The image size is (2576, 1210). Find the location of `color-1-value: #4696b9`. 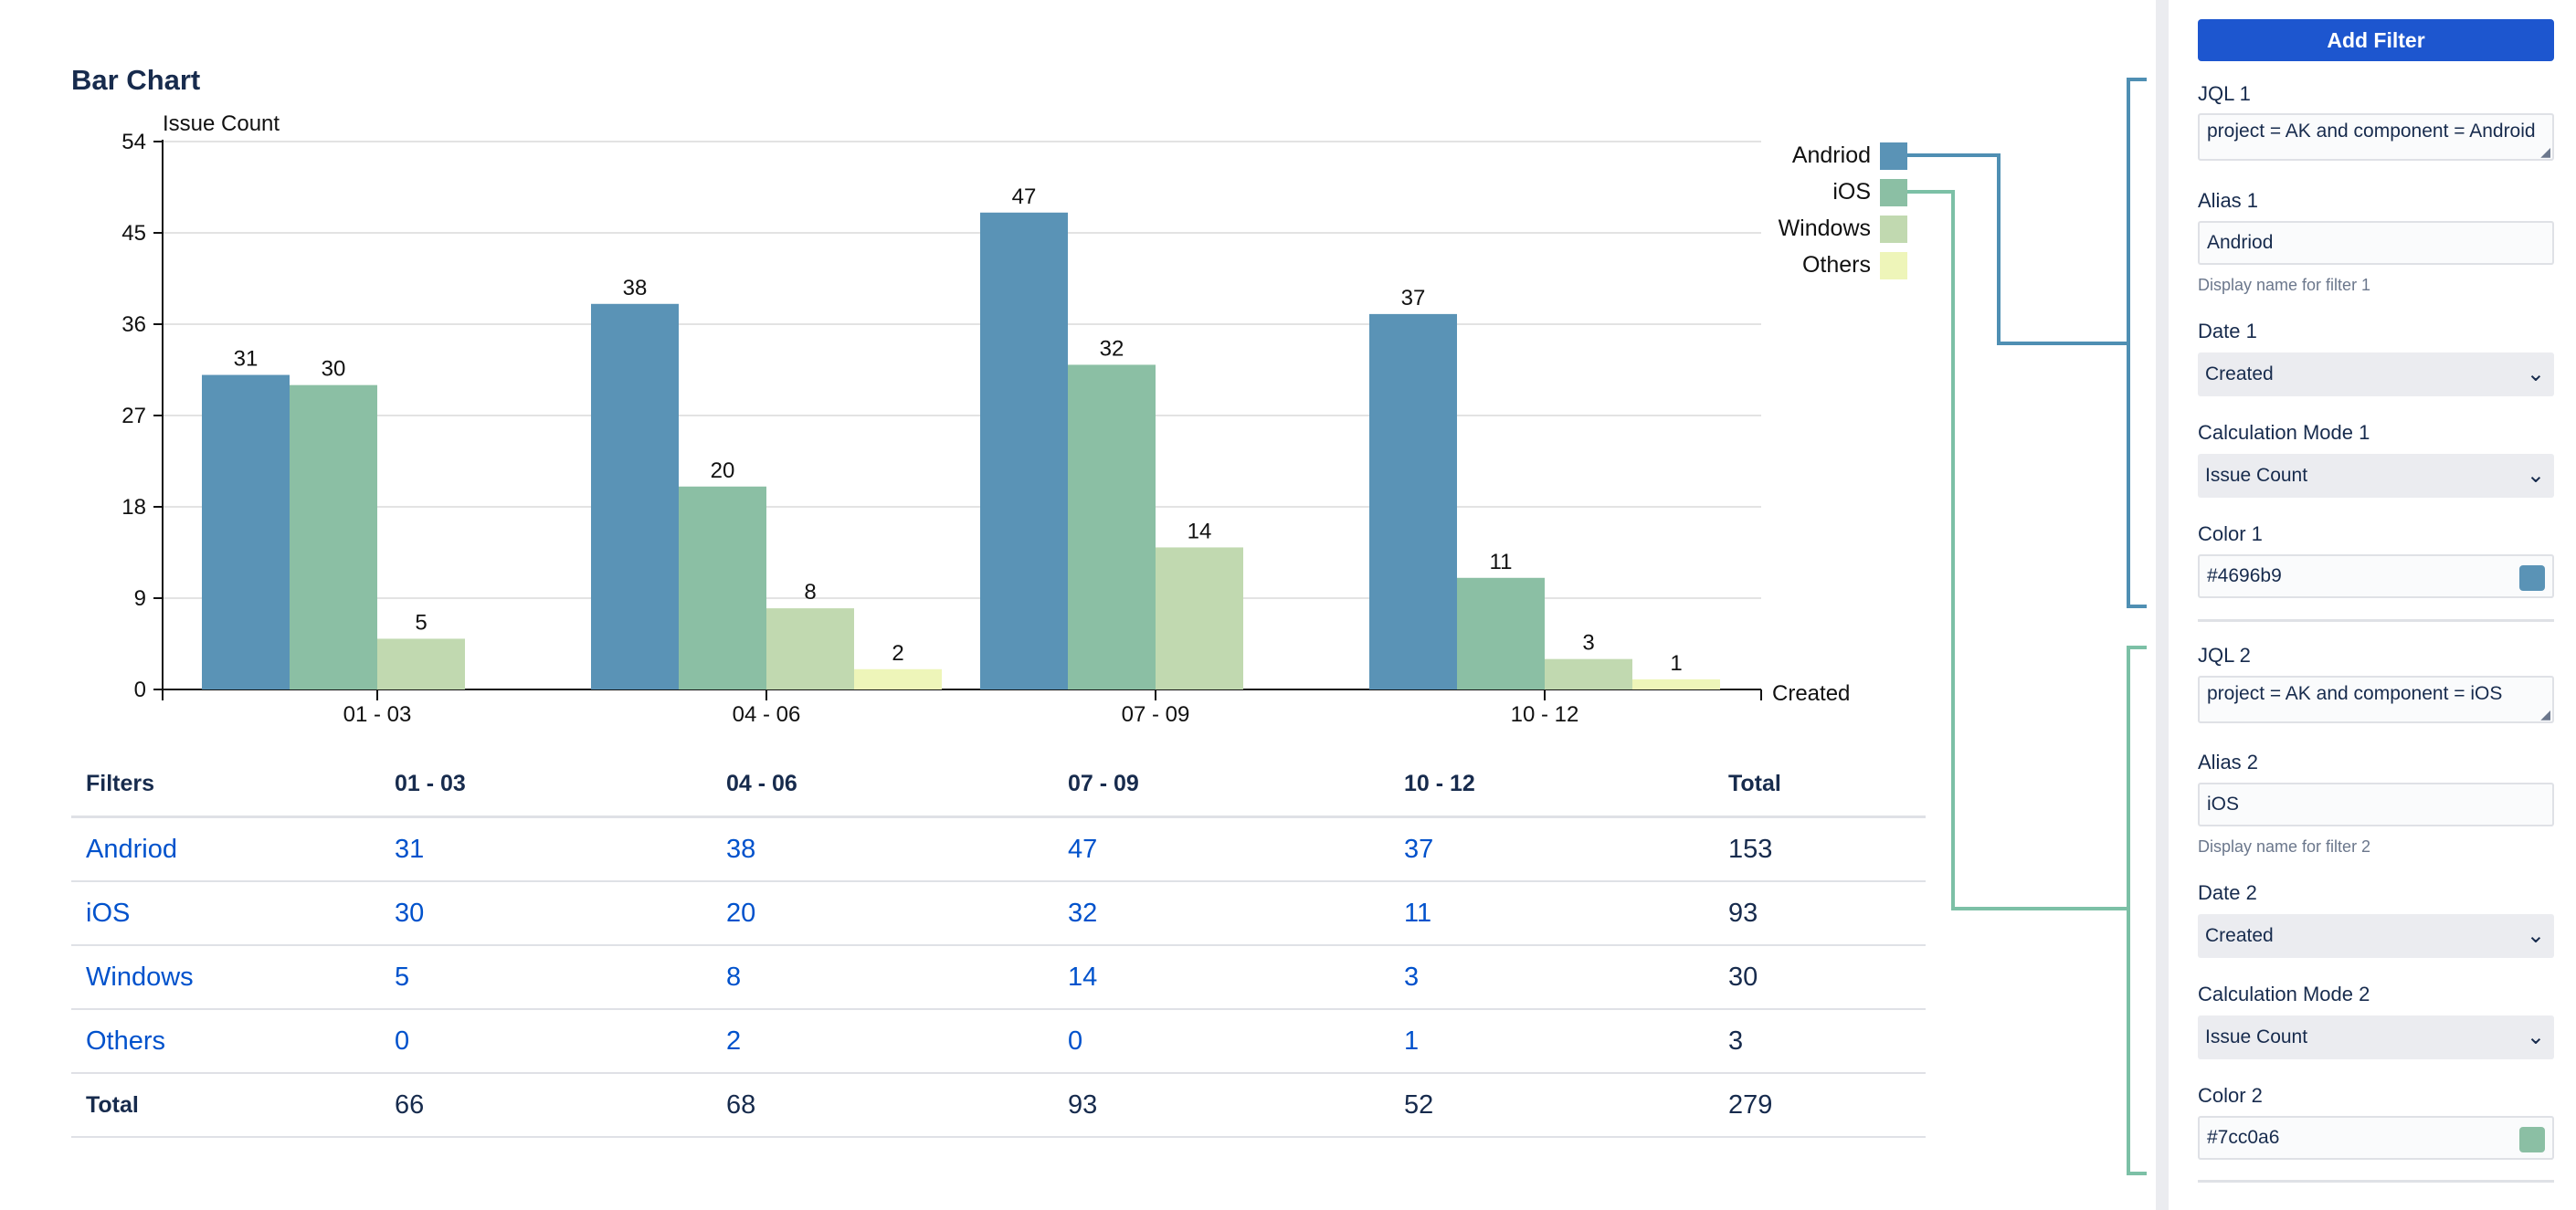

color-1-value: #4696b9 is located at coordinates (2244, 575).